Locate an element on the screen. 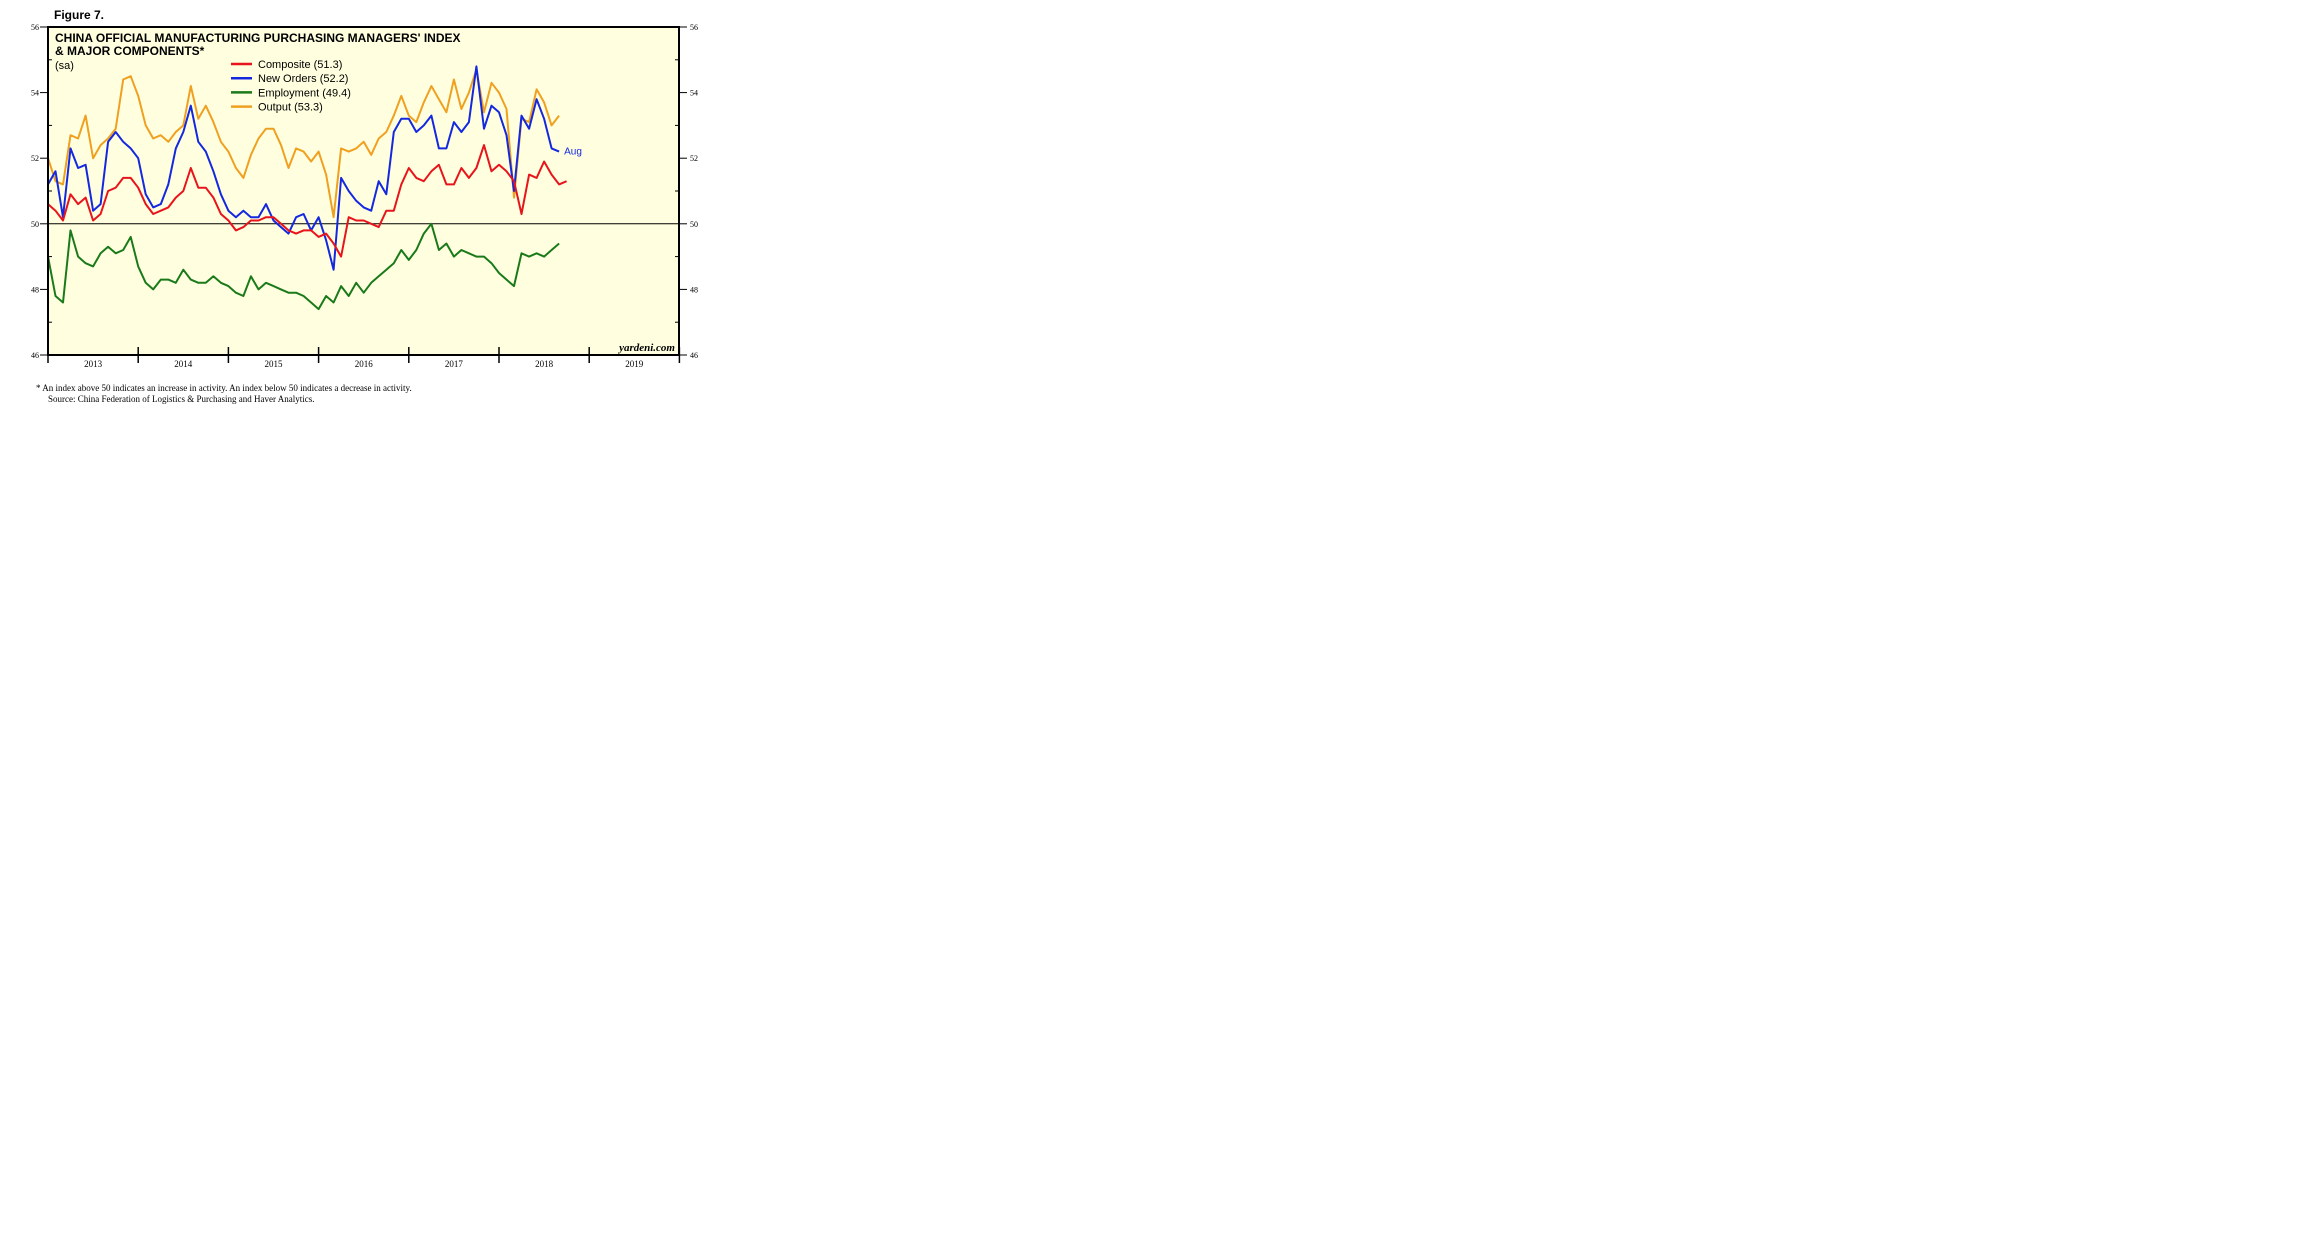 The image size is (2304, 1233). figure-label: Figure 7. is located at coordinates (79, 15).